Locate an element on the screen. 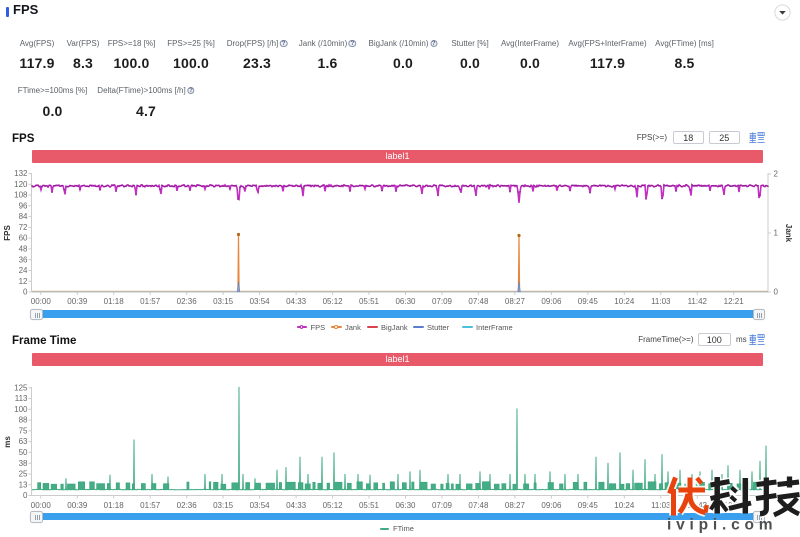 Image resolution: width=800 pixels, height=537 pixels. svg-text: 50 is located at coordinates (23, 452).